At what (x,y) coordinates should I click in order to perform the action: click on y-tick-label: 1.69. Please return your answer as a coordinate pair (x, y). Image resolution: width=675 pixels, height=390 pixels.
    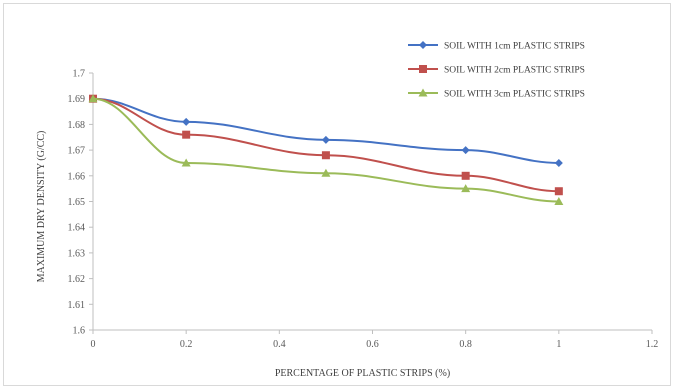
    Looking at the image, I should click on (77, 99).